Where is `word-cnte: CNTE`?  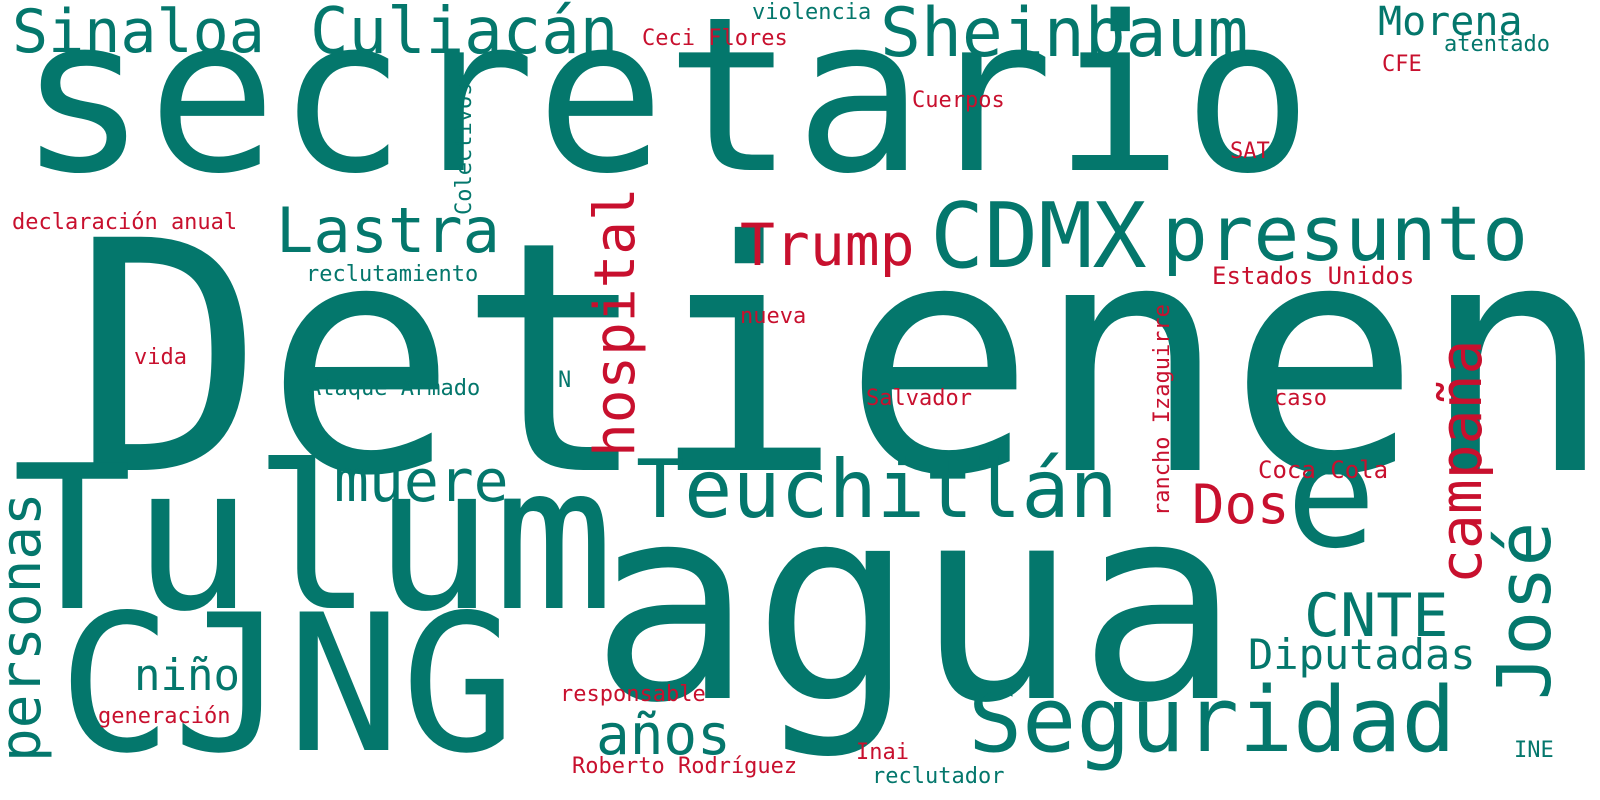 word-cnte: CNTE is located at coordinates (1376, 616).